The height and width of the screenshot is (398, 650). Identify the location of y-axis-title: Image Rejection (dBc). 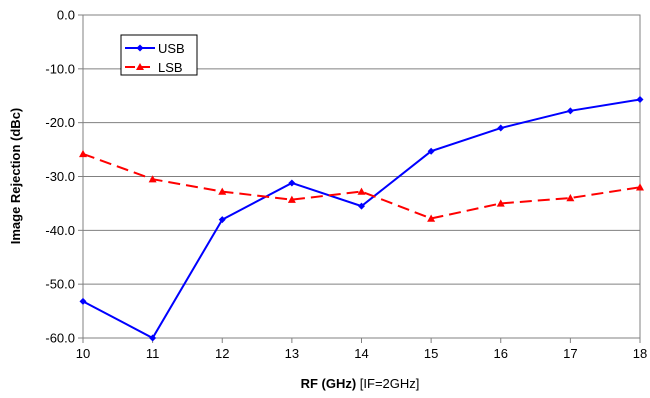
(15, 176).